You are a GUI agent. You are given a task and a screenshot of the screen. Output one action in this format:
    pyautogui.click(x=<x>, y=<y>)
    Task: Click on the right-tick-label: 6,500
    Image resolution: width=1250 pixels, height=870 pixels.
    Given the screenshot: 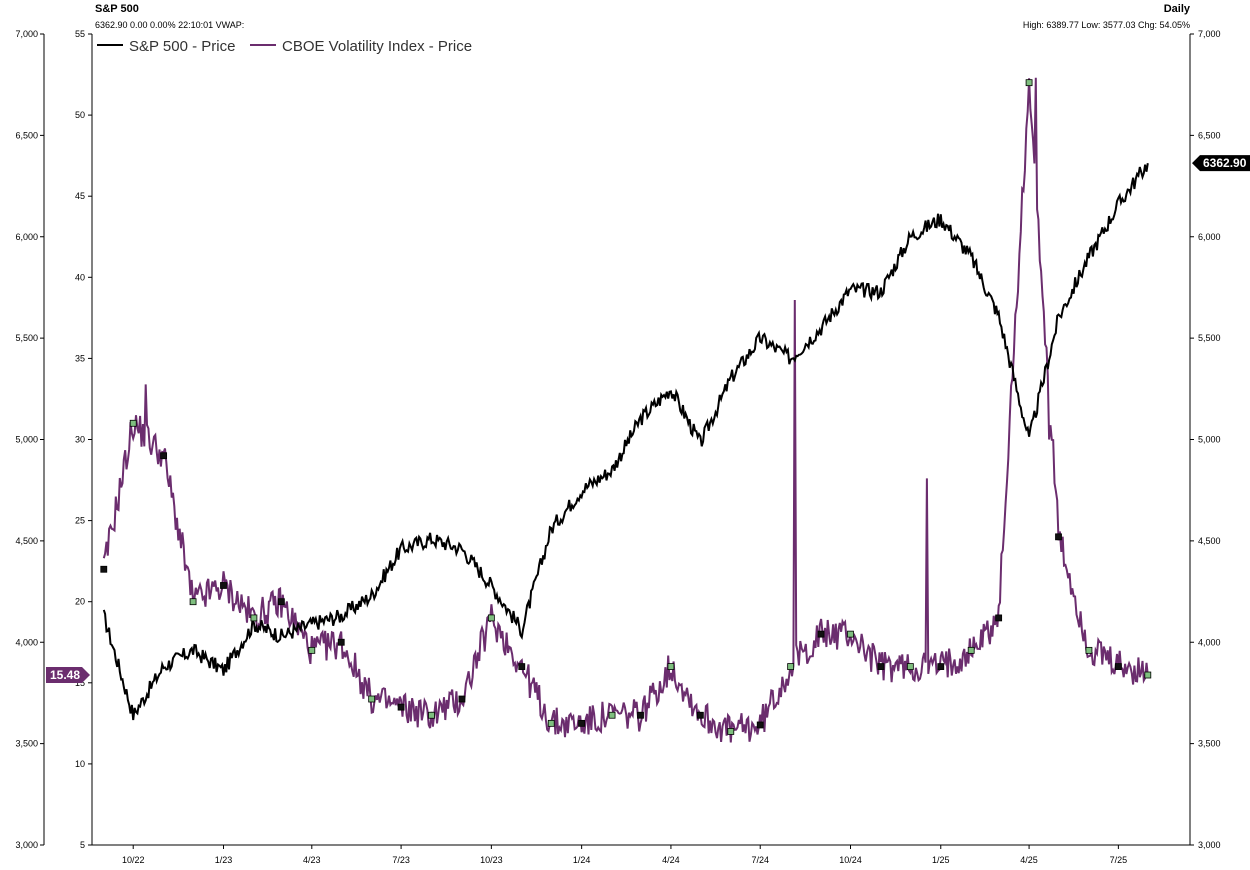 What is the action you would take?
    pyautogui.click(x=1209, y=135)
    